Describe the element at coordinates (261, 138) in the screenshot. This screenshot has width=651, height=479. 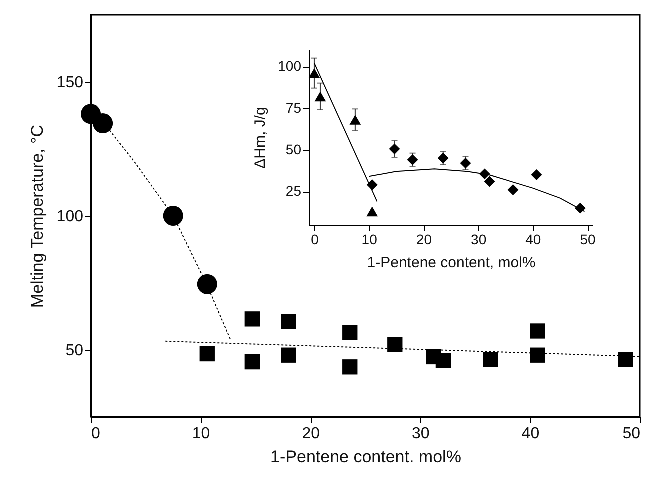
I see `y-axis-title: ΔHm, J/g` at that location.